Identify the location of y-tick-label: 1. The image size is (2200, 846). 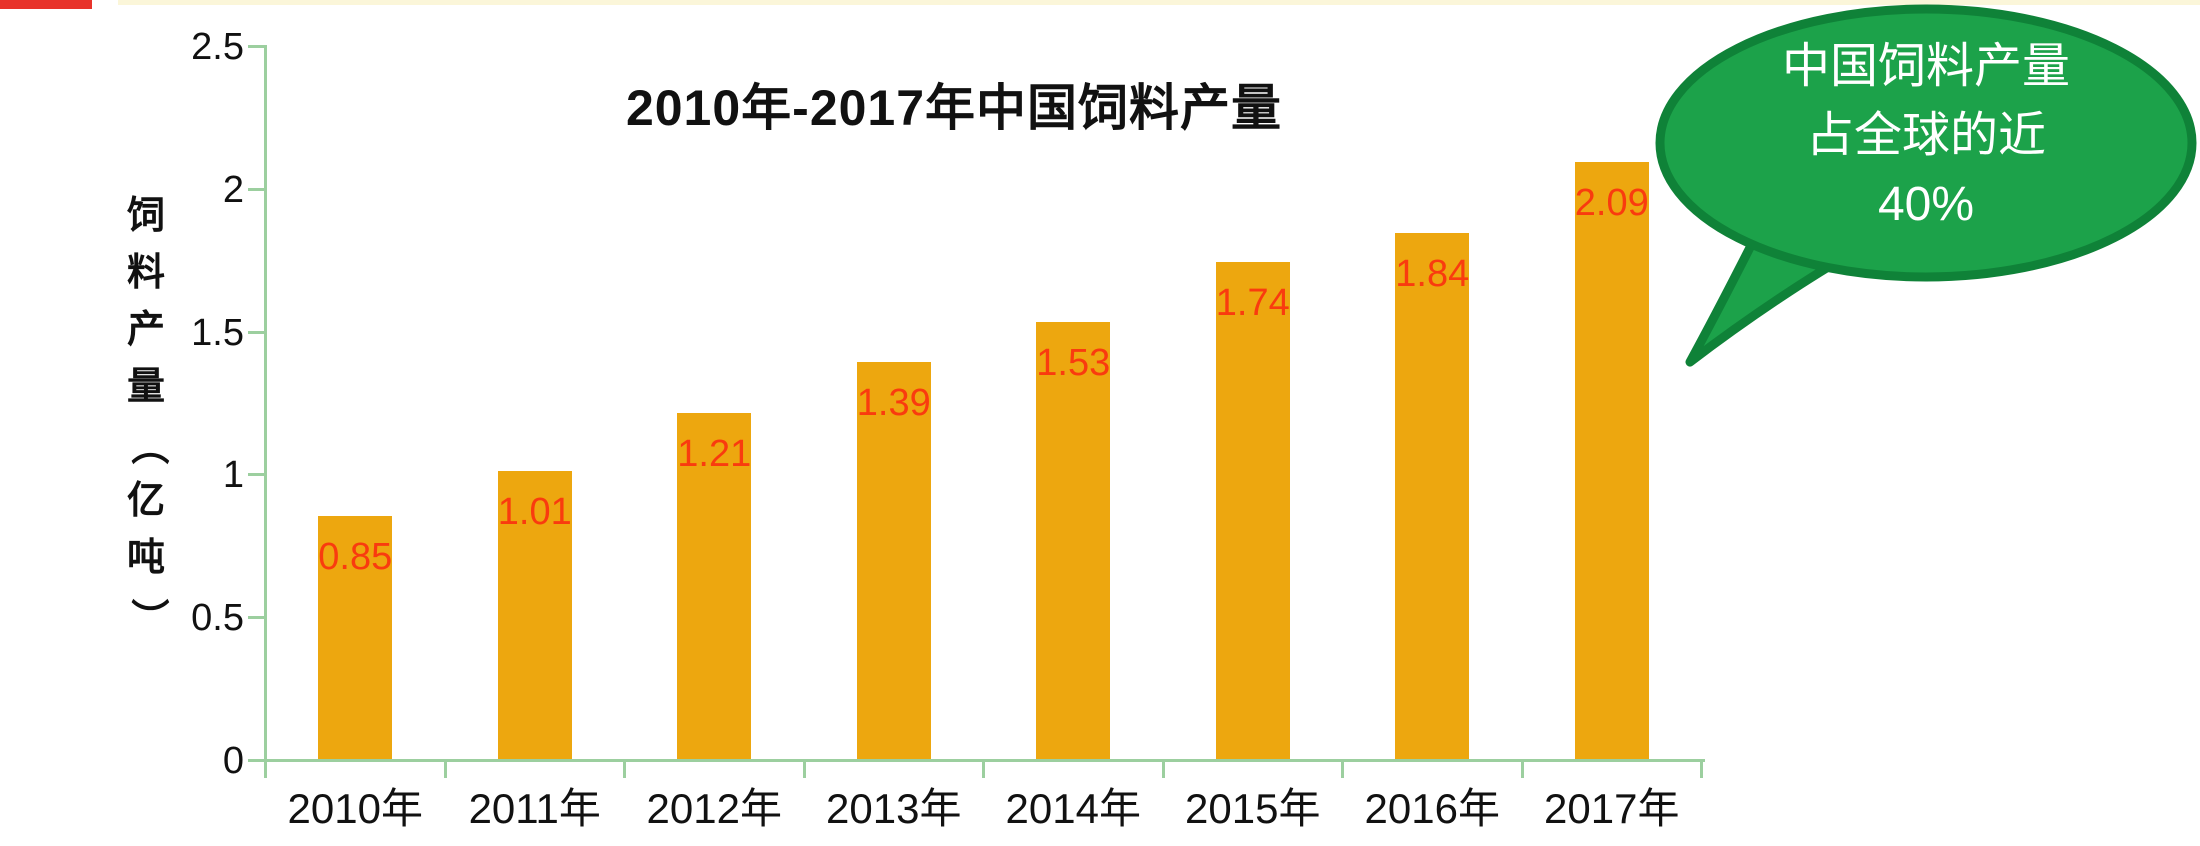
(233, 475).